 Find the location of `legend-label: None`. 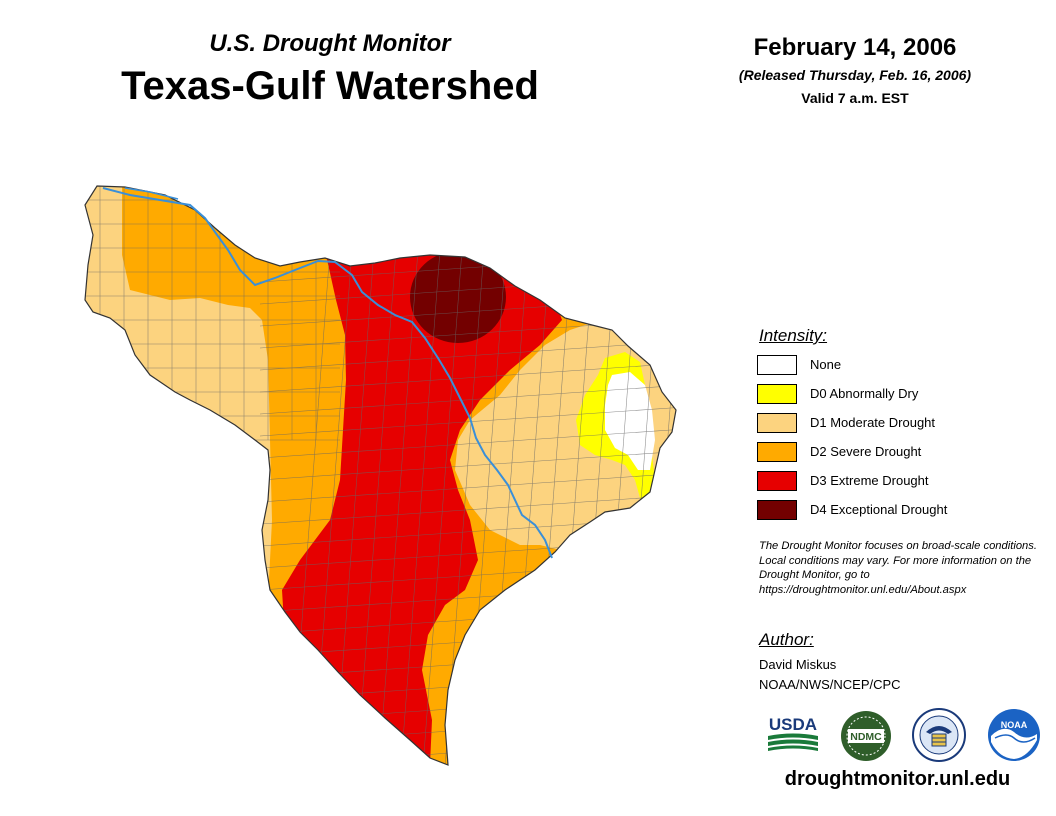

legend-label: None is located at coordinates (826, 364).